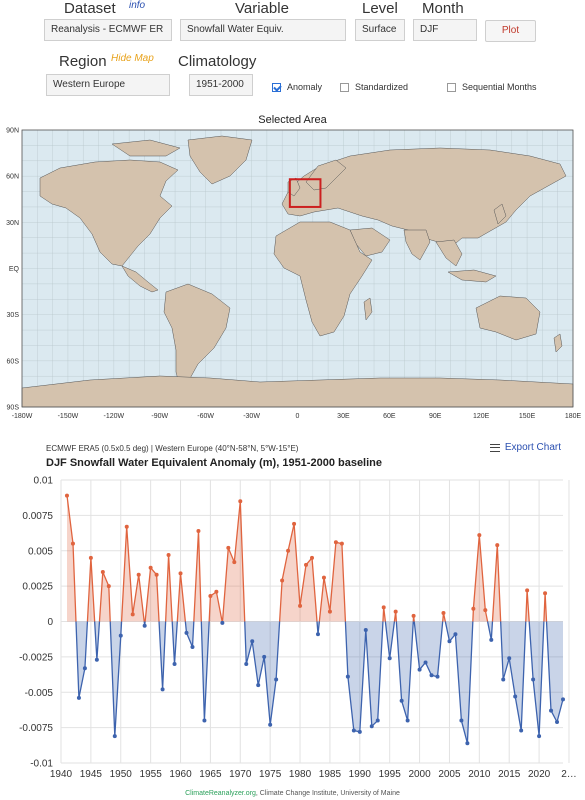  What do you see at coordinates (344, 87) in the screenshot?
I see `standardized-check-icon` at bounding box center [344, 87].